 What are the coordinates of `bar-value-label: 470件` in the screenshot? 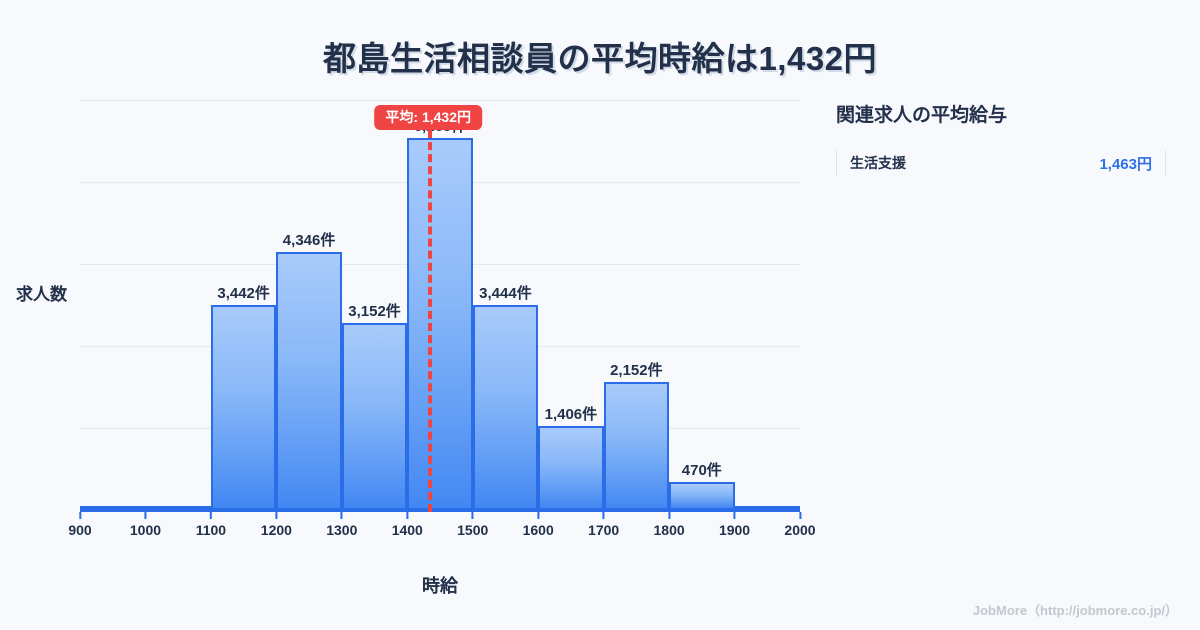 It's located at (701, 471).